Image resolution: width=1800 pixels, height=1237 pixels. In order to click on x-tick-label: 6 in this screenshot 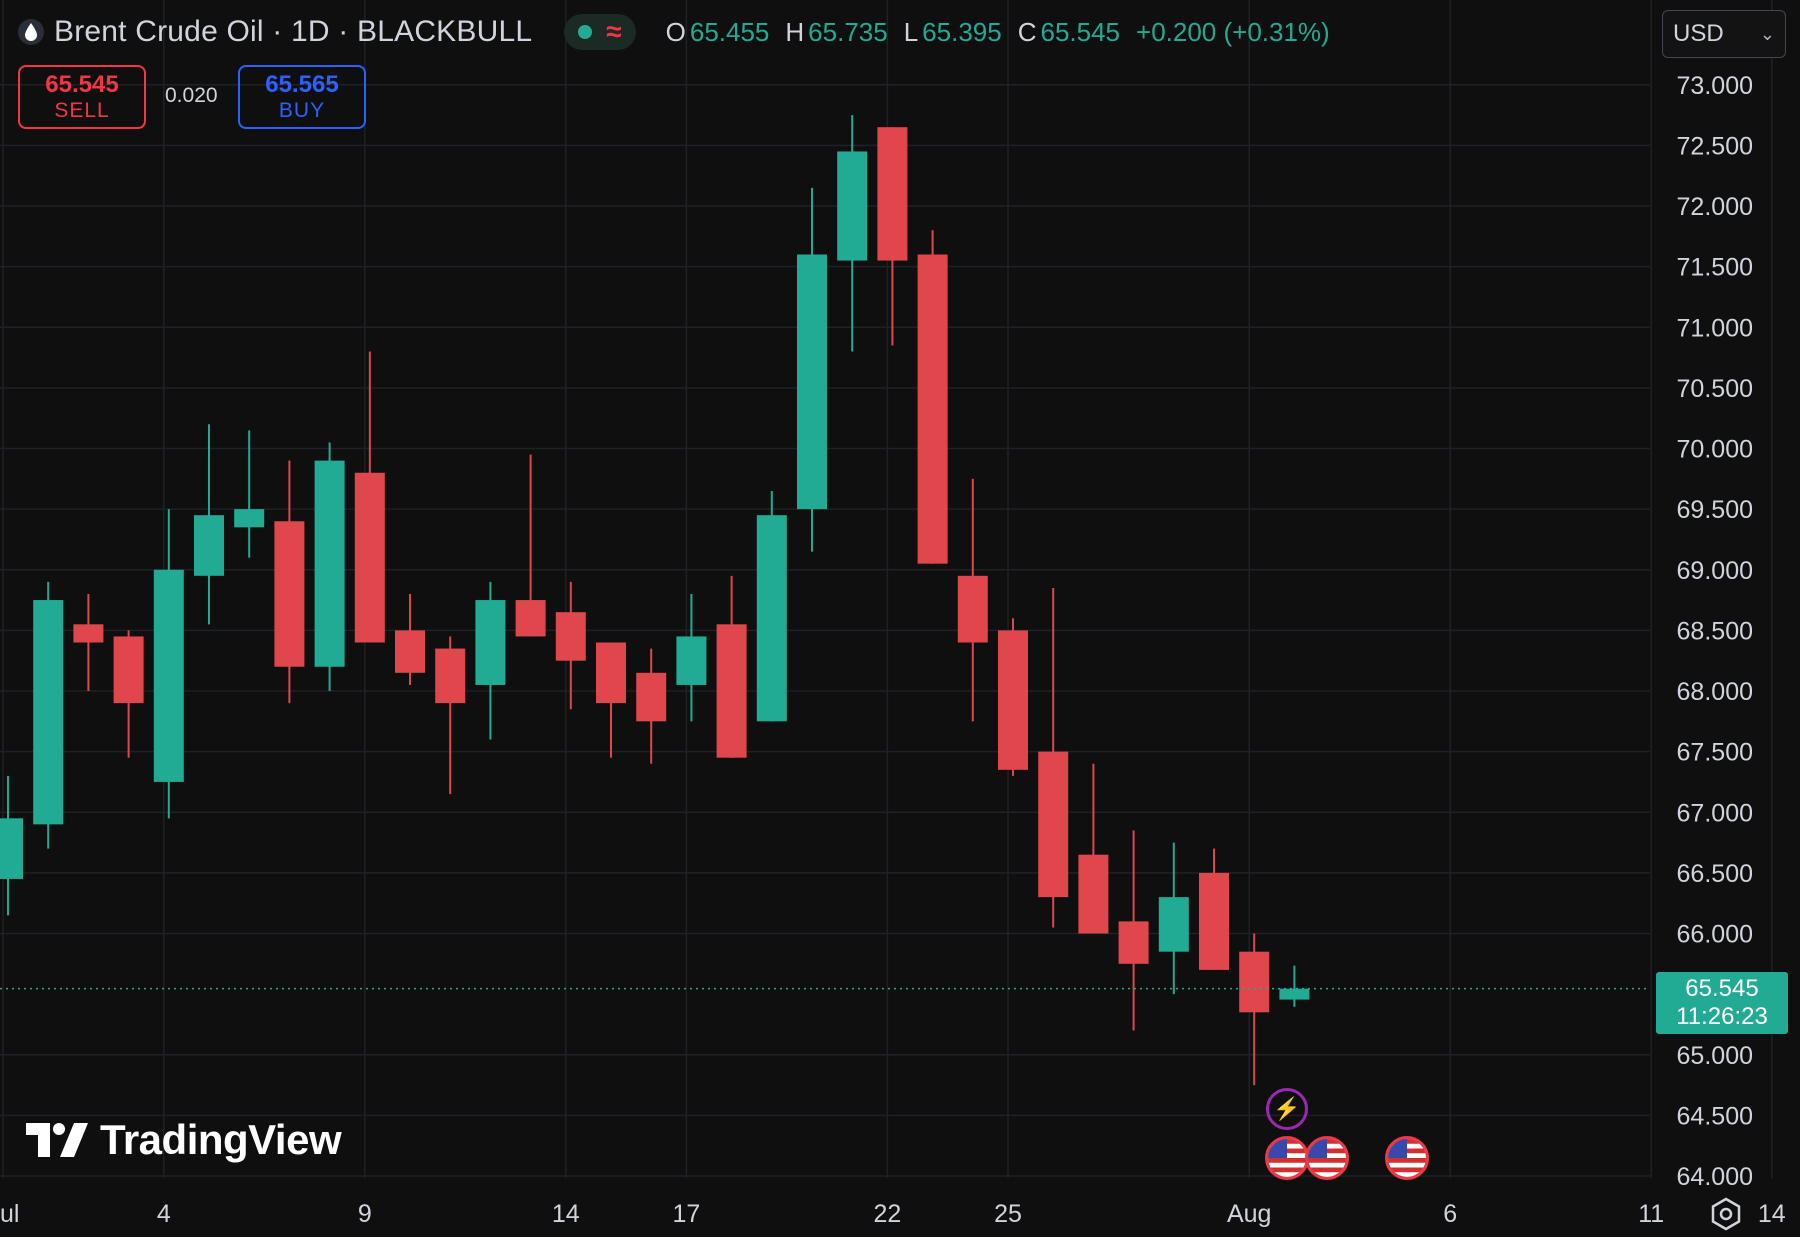, I will do `click(1450, 1214)`.